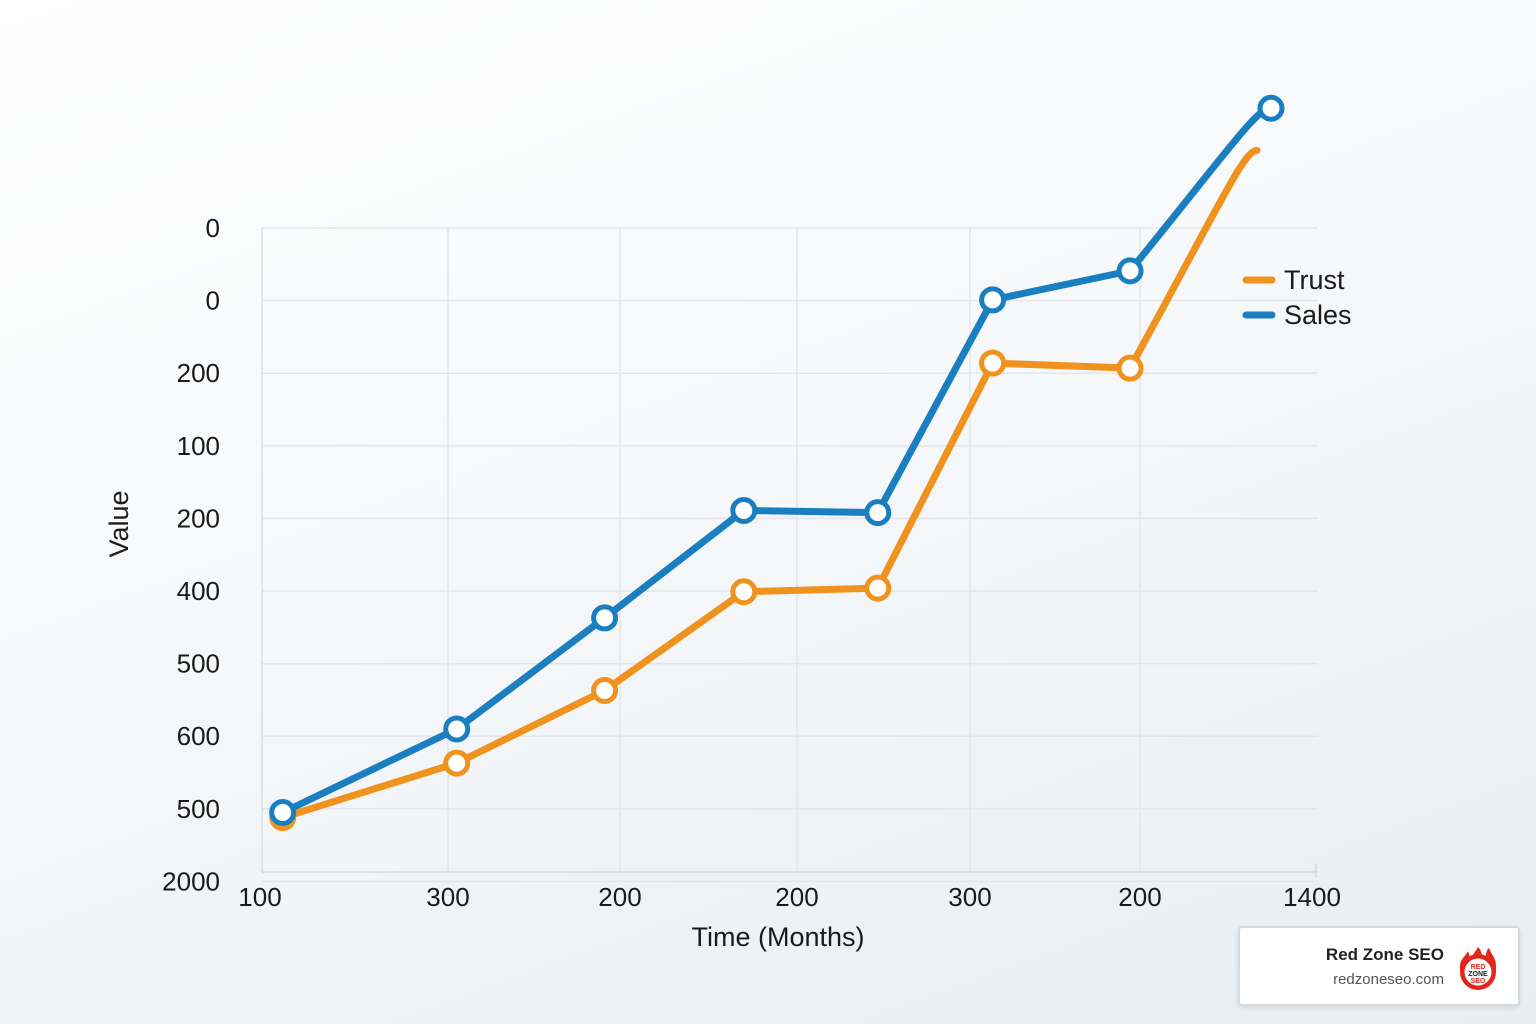 The width and height of the screenshot is (1536, 1024). What do you see at coordinates (1478, 981) in the screenshot?
I see `svg-text: SEO` at bounding box center [1478, 981].